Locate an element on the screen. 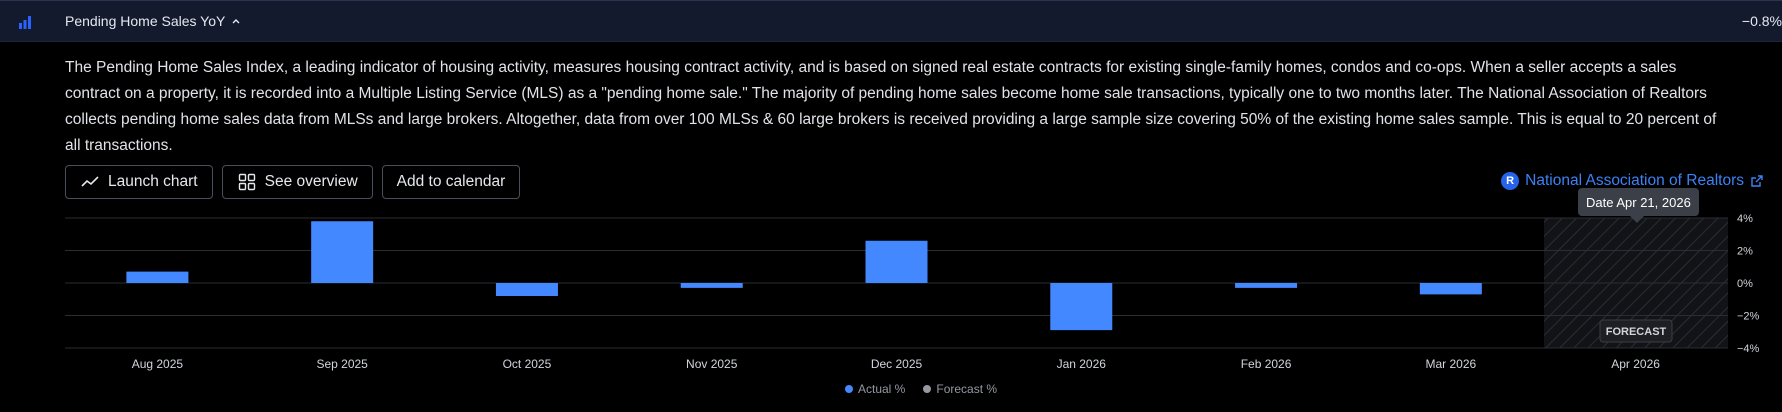 This screenshot has height=412, width=1782. source-link: R National Association of Realtors is located at coordinates (1632, 181).